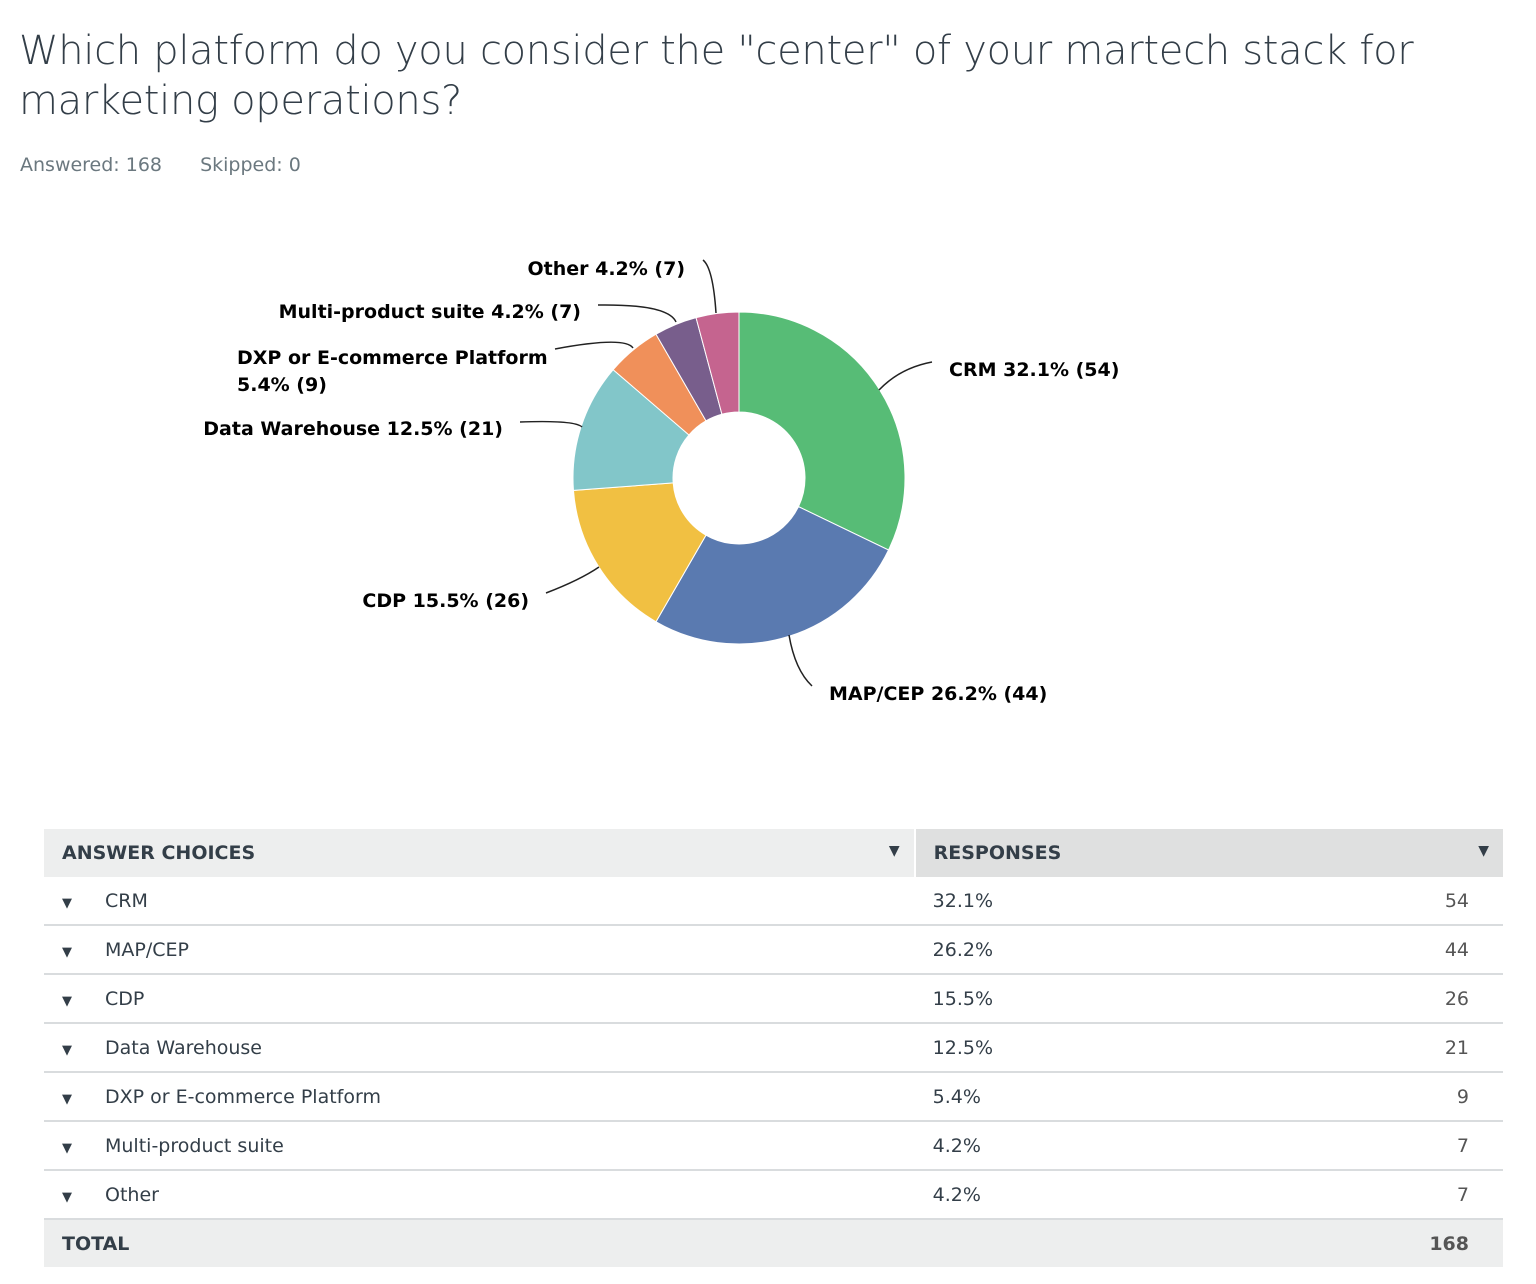 Image resolution: width=1536 pixels, height=1284 pixels. Describe the element at coordinates (606, 269) in the screenshot. I see `slice-label: Other 4.2% (7)` at that location.